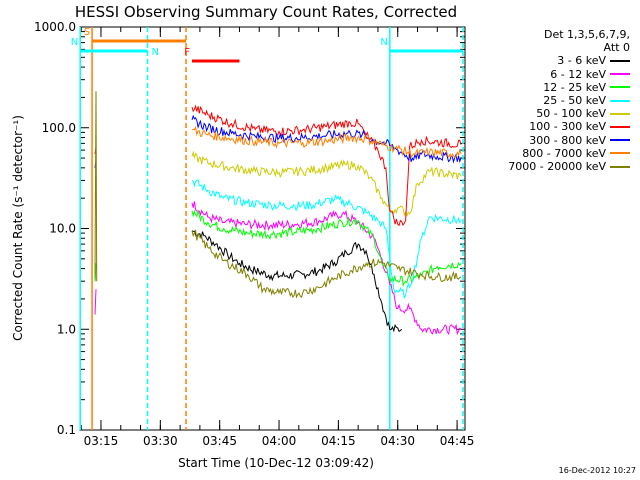 This screenshot has width=640, height=480. I want to click on legend-label: 800 - 7000 keV, so click(564, 153).